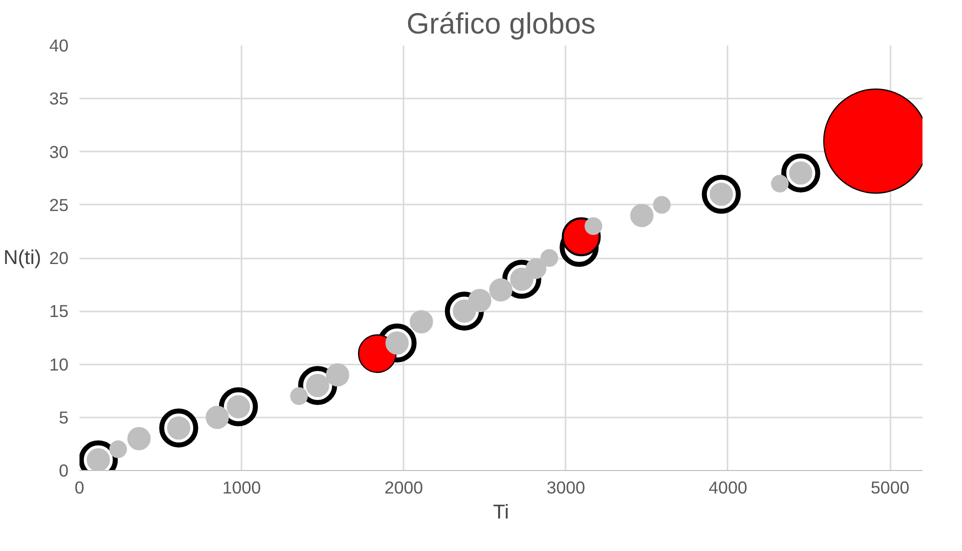 The width and height of the screenshot is (962, 551). I want to click on x-tick-label: 4000, so click(728, 488).